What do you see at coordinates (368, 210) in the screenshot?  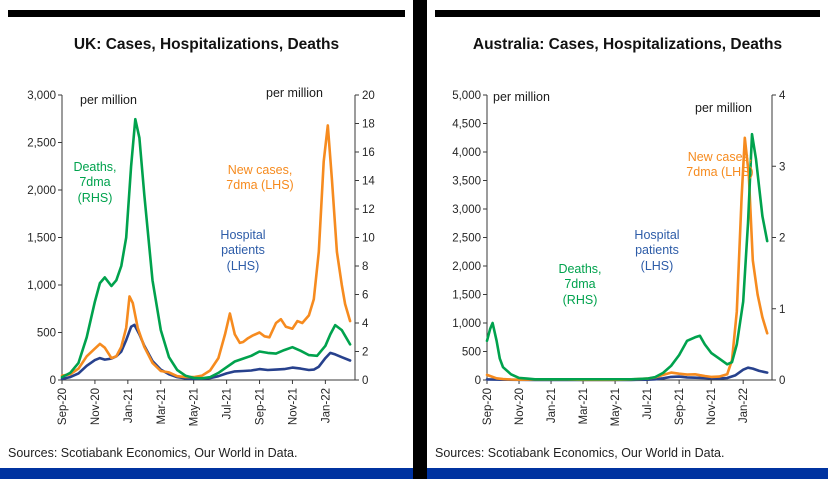 I see `right-axis-tick-label: 12` at bounding box center [368, 210].